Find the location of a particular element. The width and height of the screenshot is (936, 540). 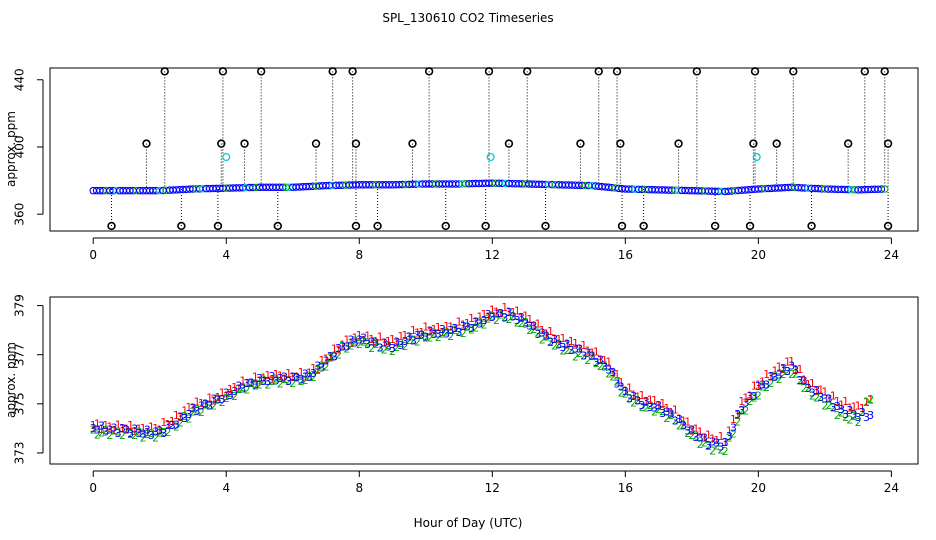

top-x-tick-label: 24 is located at coordinates (891, 255).